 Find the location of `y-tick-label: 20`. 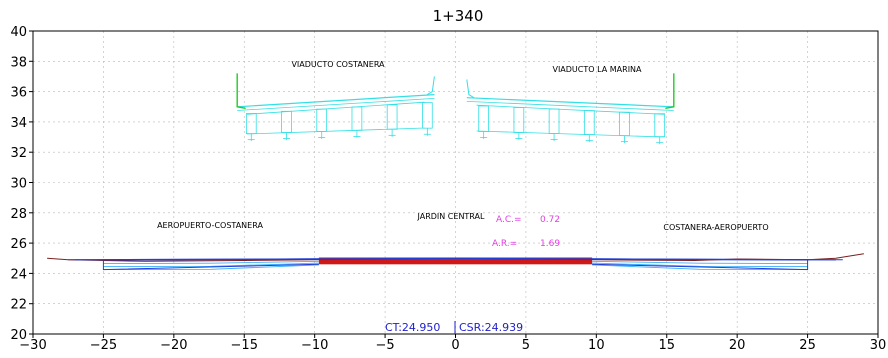

y-tick-label: 20 is located at coordinates (18, 335).